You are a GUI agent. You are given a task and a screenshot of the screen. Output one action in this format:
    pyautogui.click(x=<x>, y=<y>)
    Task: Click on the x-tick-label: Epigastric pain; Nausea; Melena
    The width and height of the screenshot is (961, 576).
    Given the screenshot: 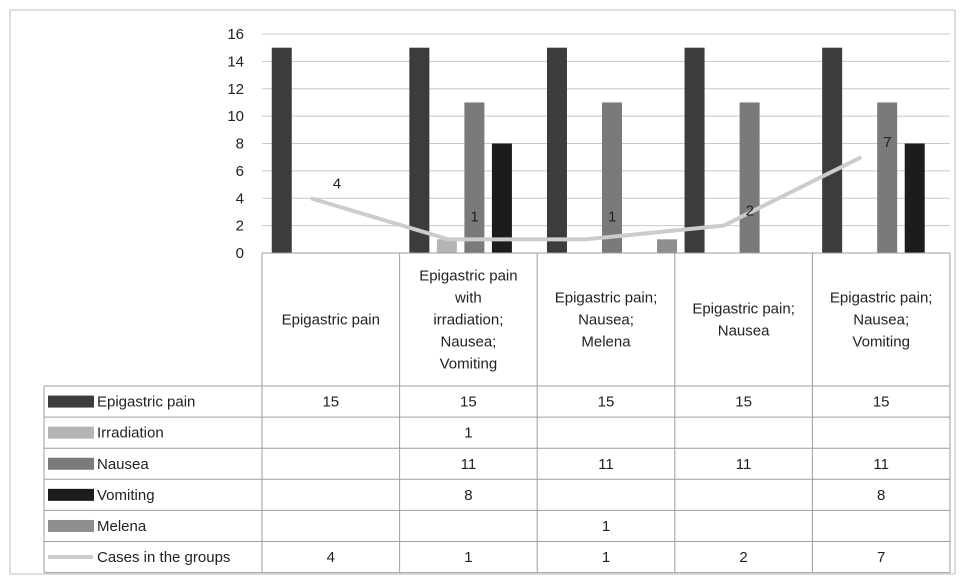 What is the action you would take?
    pyautogui.click(x=606, y=320)
    